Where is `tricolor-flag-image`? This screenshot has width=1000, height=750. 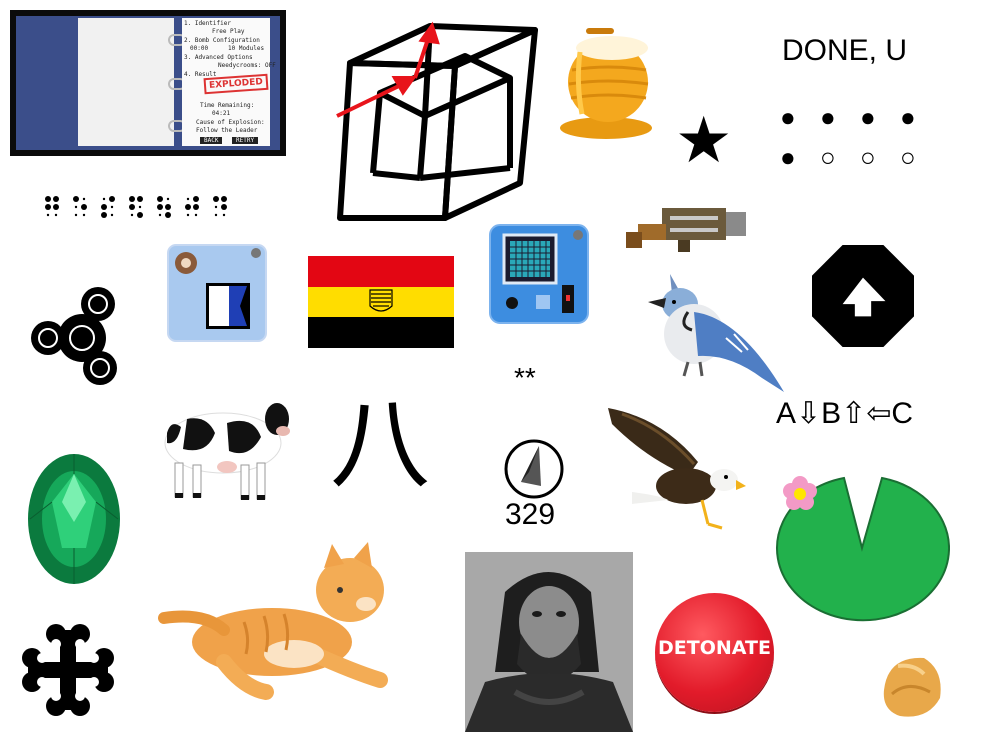 tricolor-flag-image is located at coordinates (381, 302).